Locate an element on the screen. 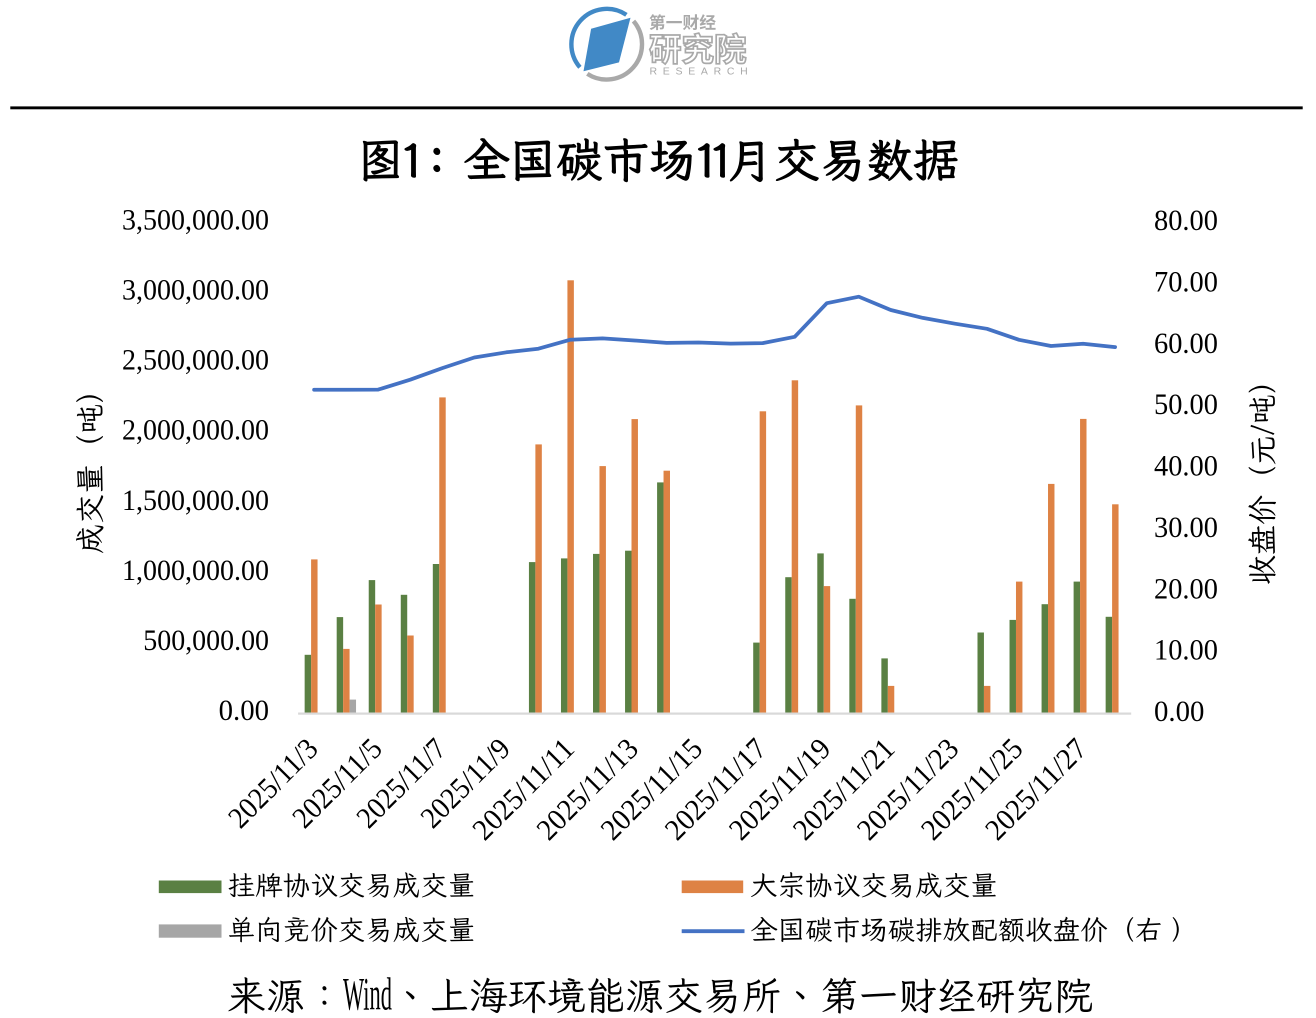 The height and width of the screenshot is (1018, 1316). svg-text: 60.00 is located at coordinates (1186, 343).